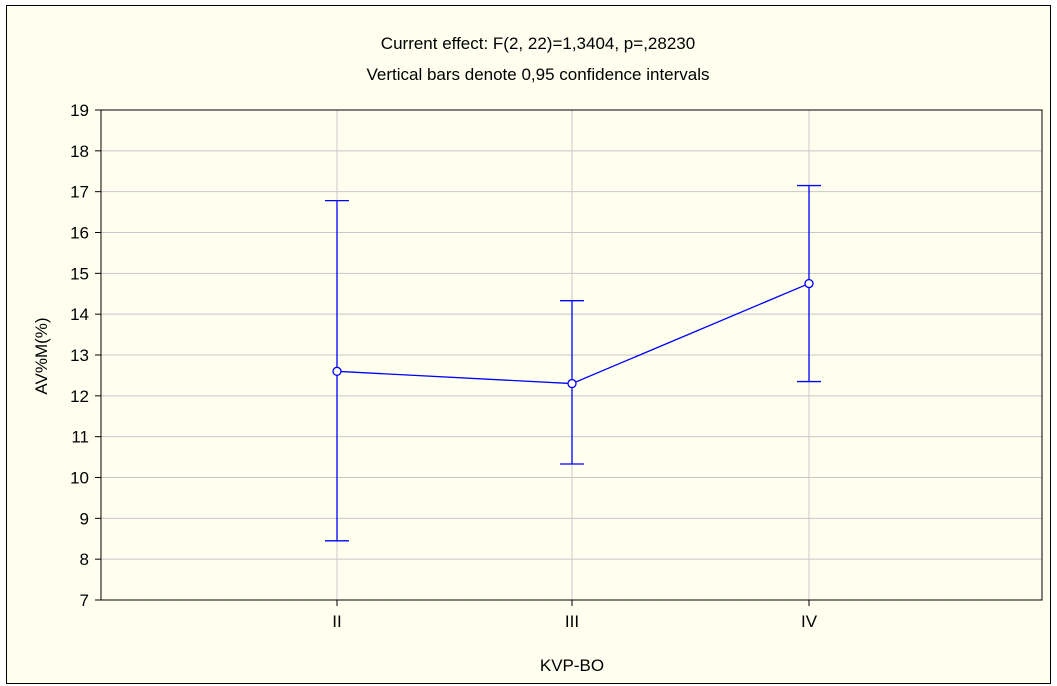 This screenshot has width=1057, height=686. What do you see at coordinates (809, 621) in the screenshot?
I see `x-tick-label: IV` at bounding box center [809, 621].